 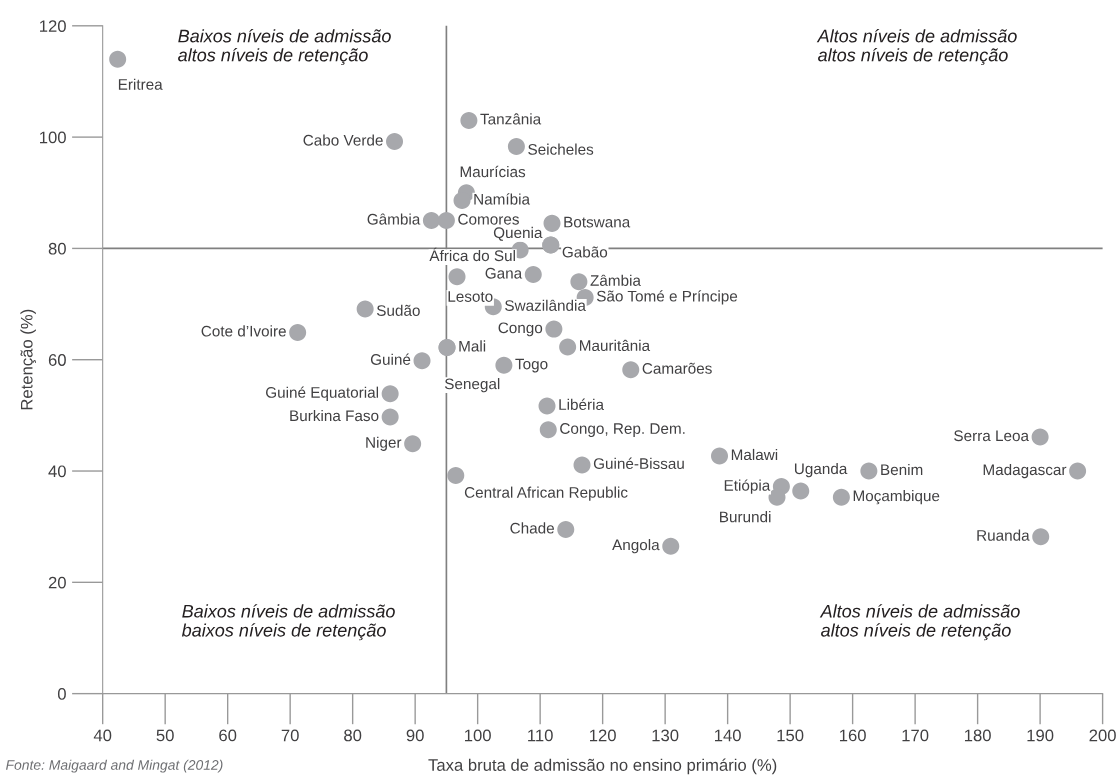 I want to click on data-label: Mauritânia, so click(x=615, y=345).